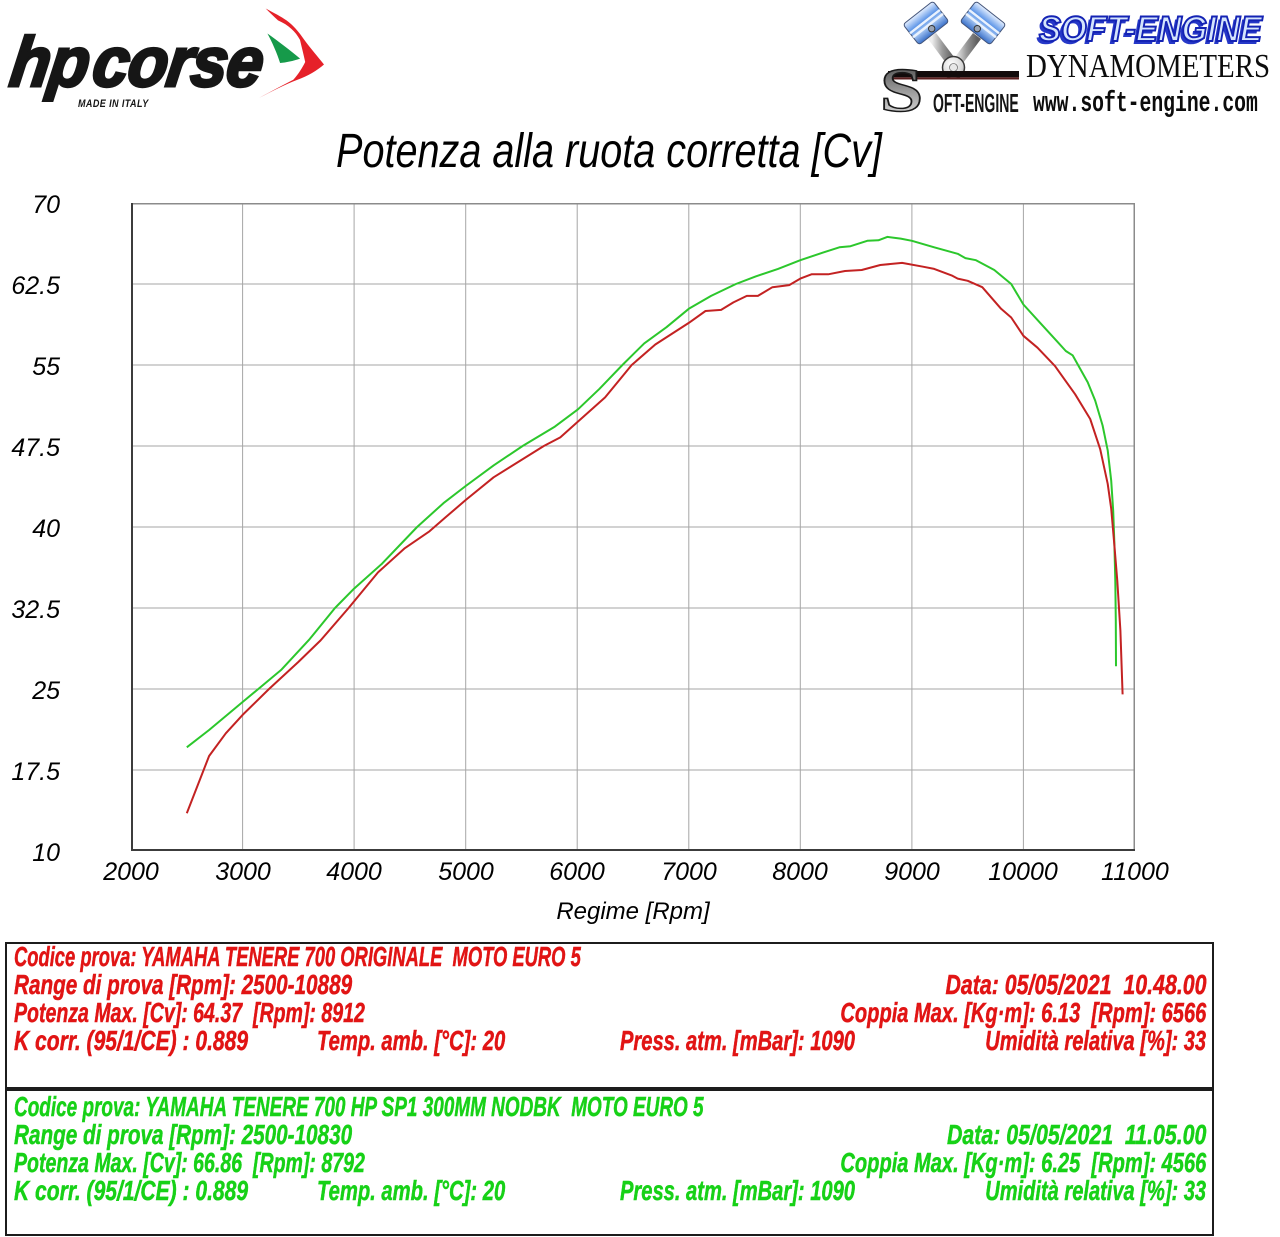  Describe the element at coordinates (976, 104) in the screenshot. I see `svg-text: OFT-ENGINE` at that location.